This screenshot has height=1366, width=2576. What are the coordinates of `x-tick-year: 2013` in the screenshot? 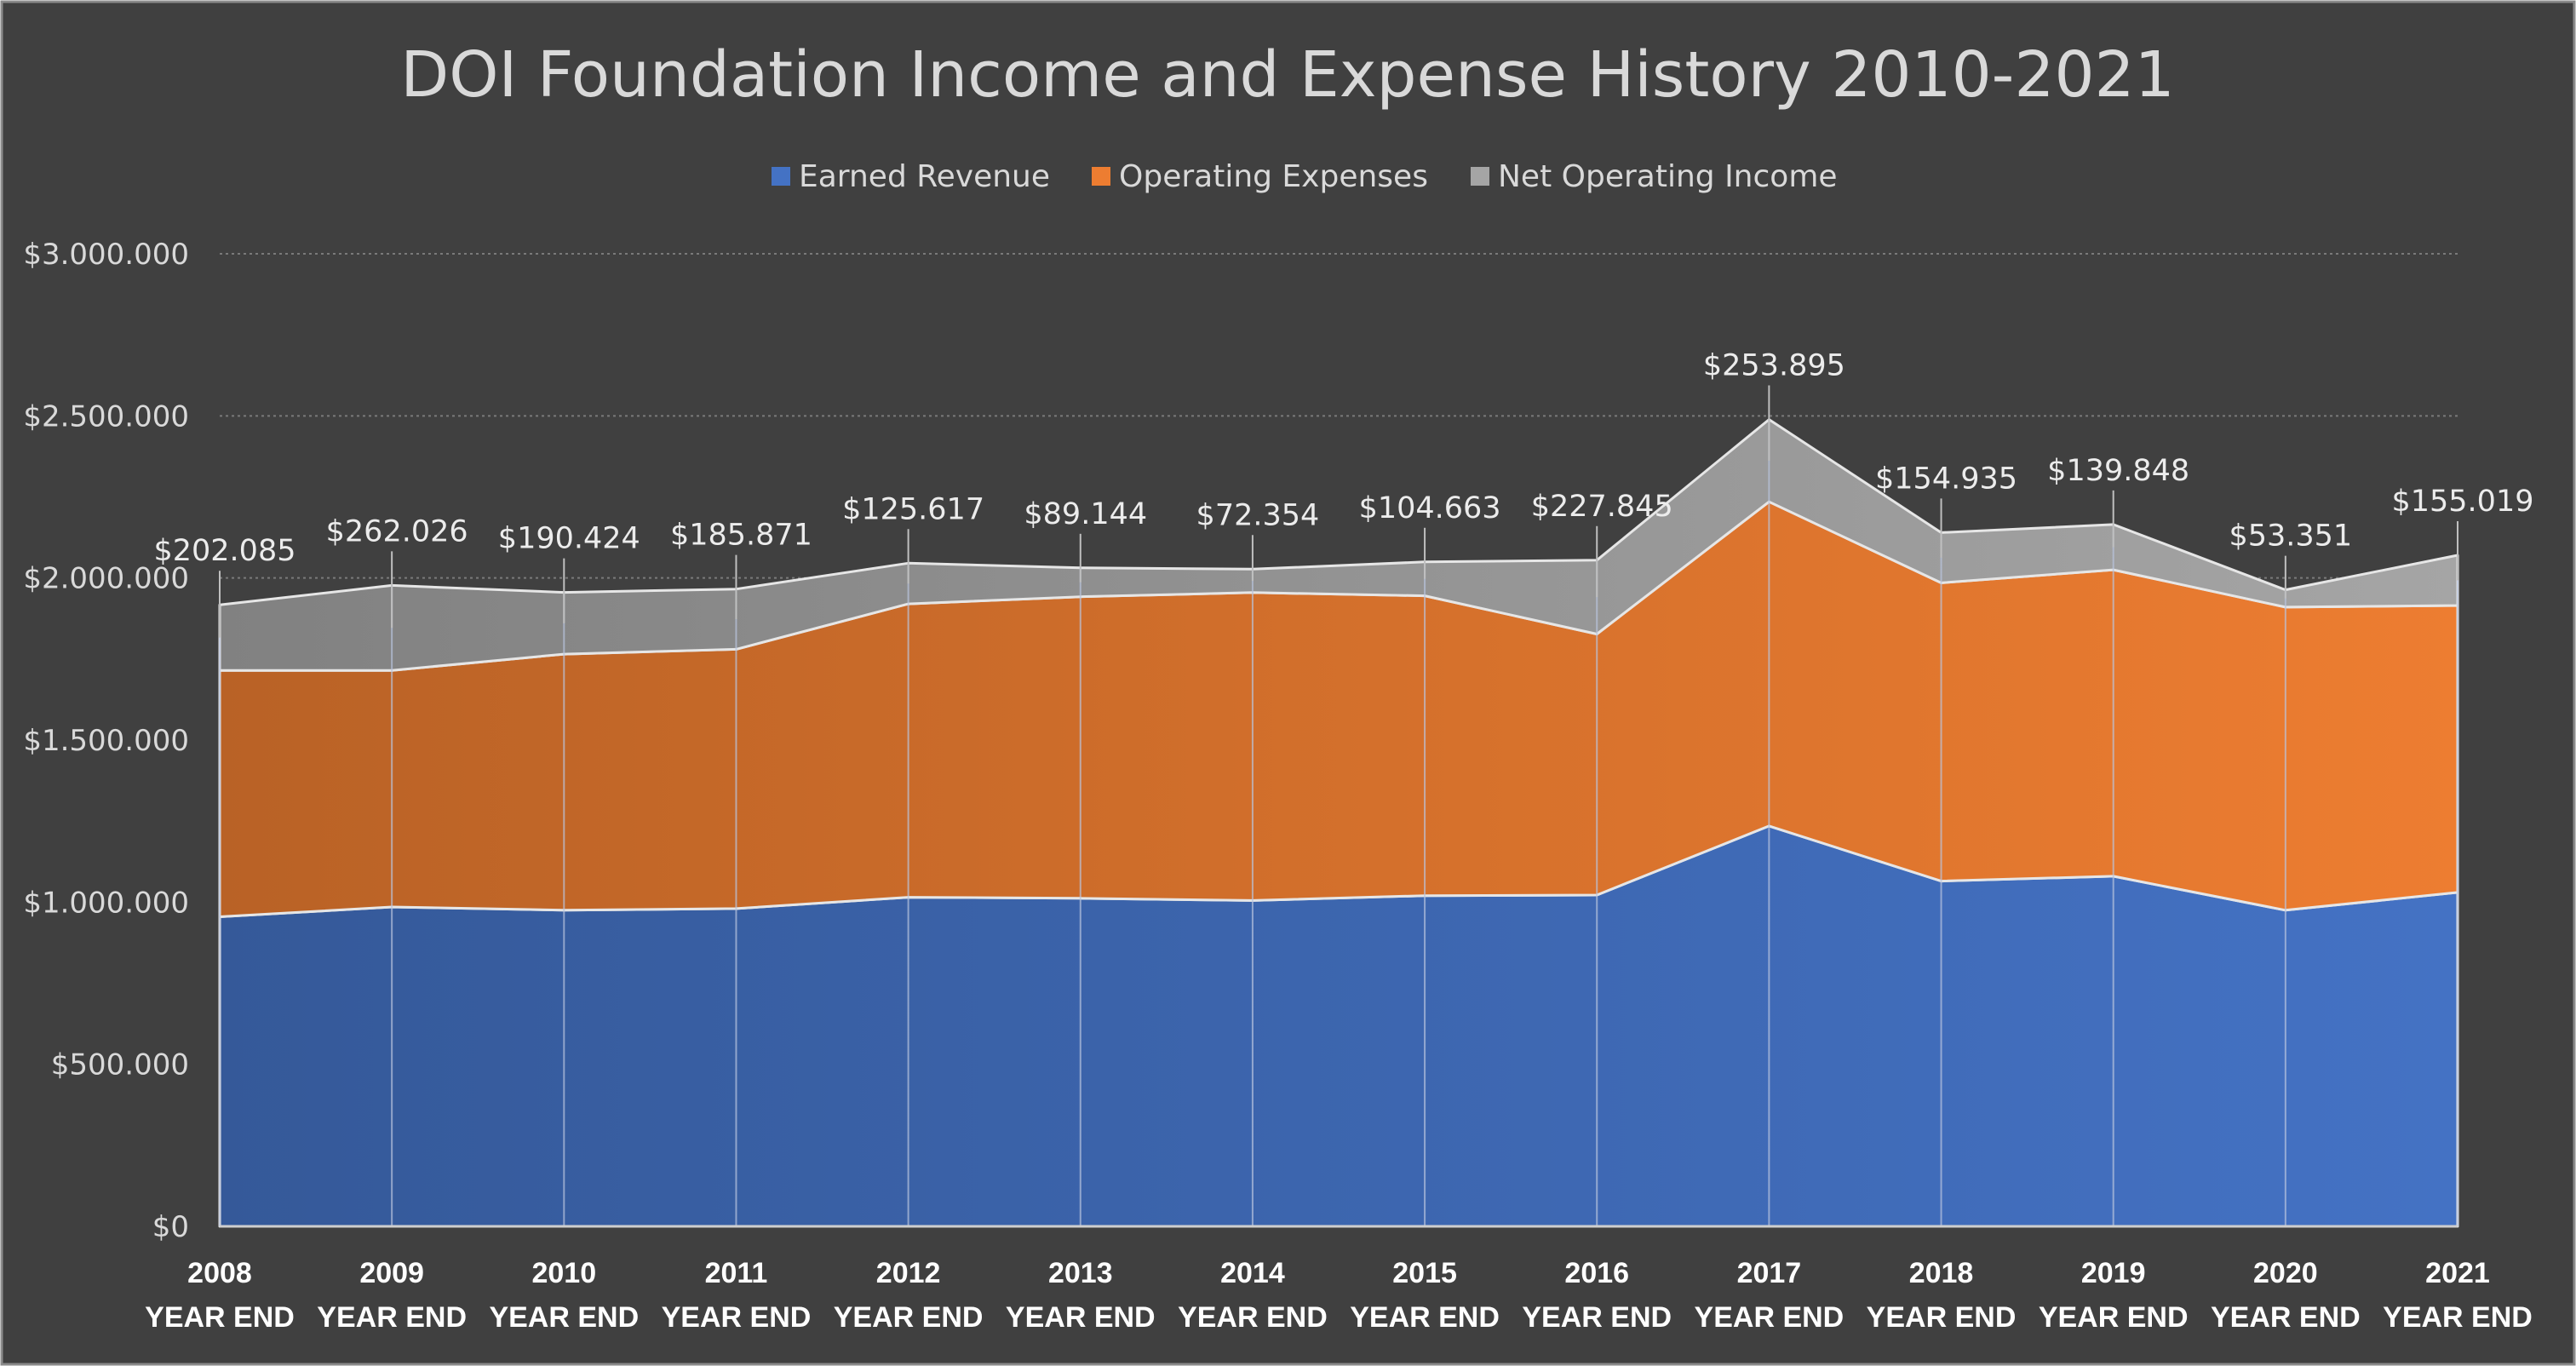 It's located at (1080, 1273).